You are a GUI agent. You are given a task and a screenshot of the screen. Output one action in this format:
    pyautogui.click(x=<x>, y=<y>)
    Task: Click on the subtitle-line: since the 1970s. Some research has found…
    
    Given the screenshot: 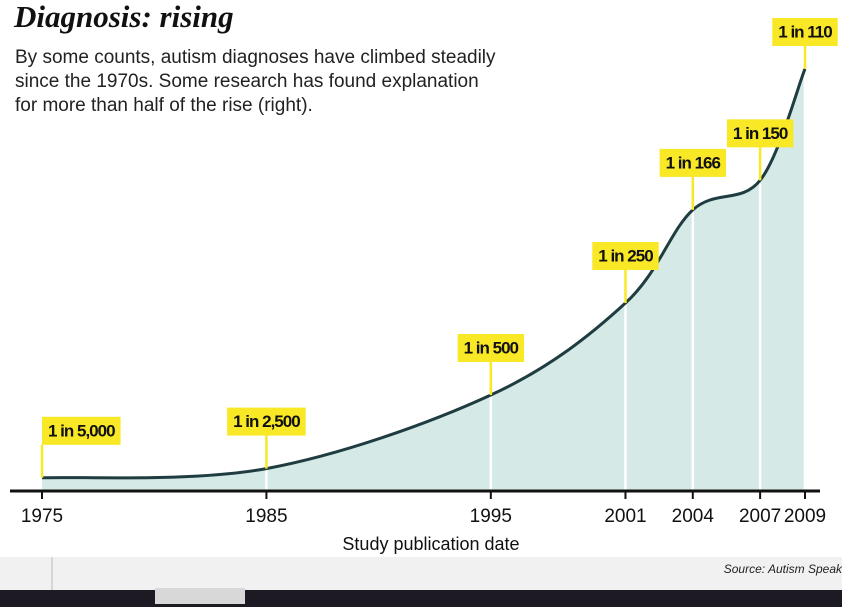 What is the action you would take?
    pyautogui.click(x=247, y=81)
    